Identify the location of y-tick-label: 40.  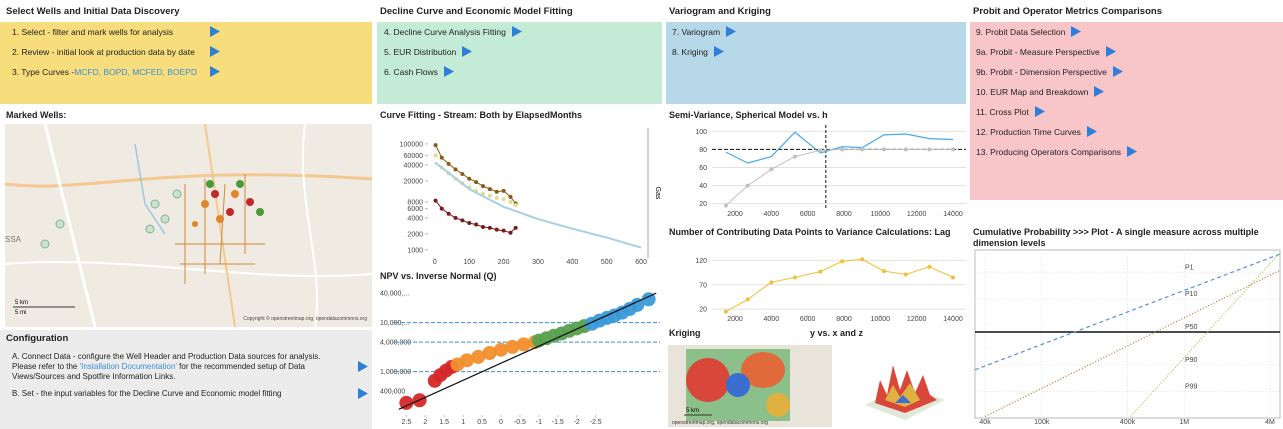
(703, 186).